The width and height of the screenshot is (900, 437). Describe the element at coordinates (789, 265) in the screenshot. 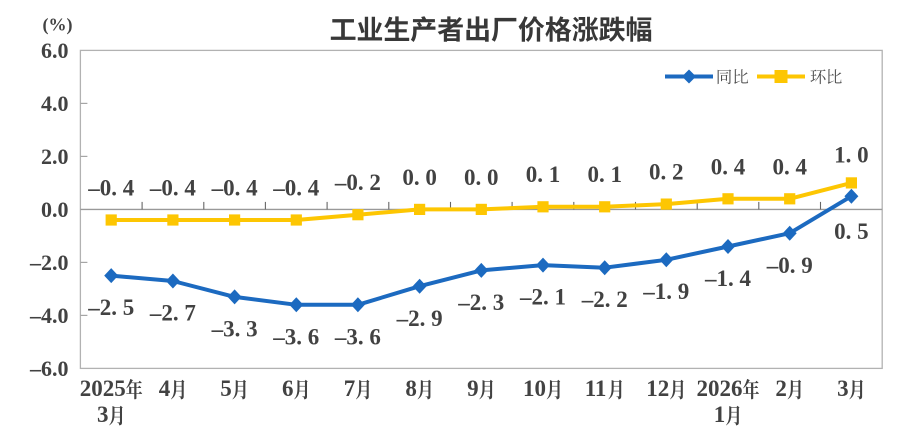

I see `svg-text: –0. 9` at that location.